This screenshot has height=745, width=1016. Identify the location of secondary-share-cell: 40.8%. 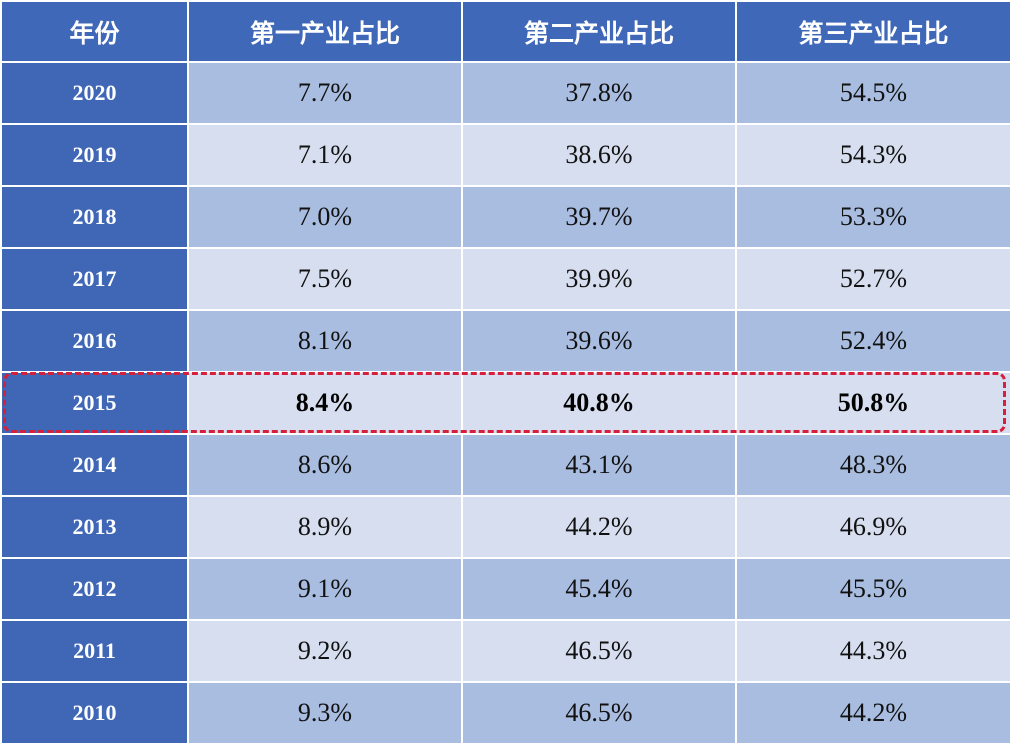
(599, 403).